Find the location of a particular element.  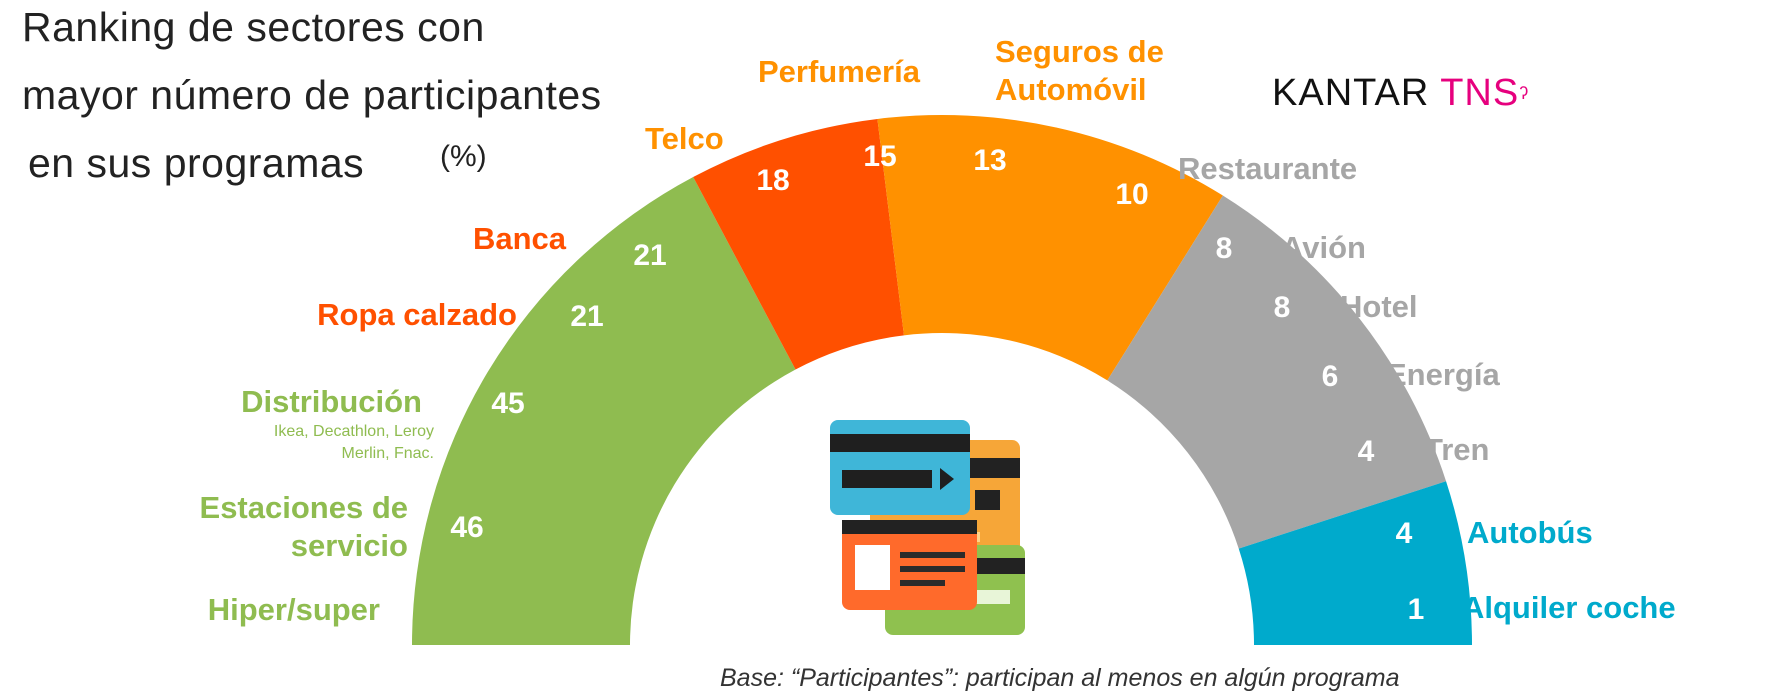

category-label-telco: Telco is located at coordinates (684, 138).